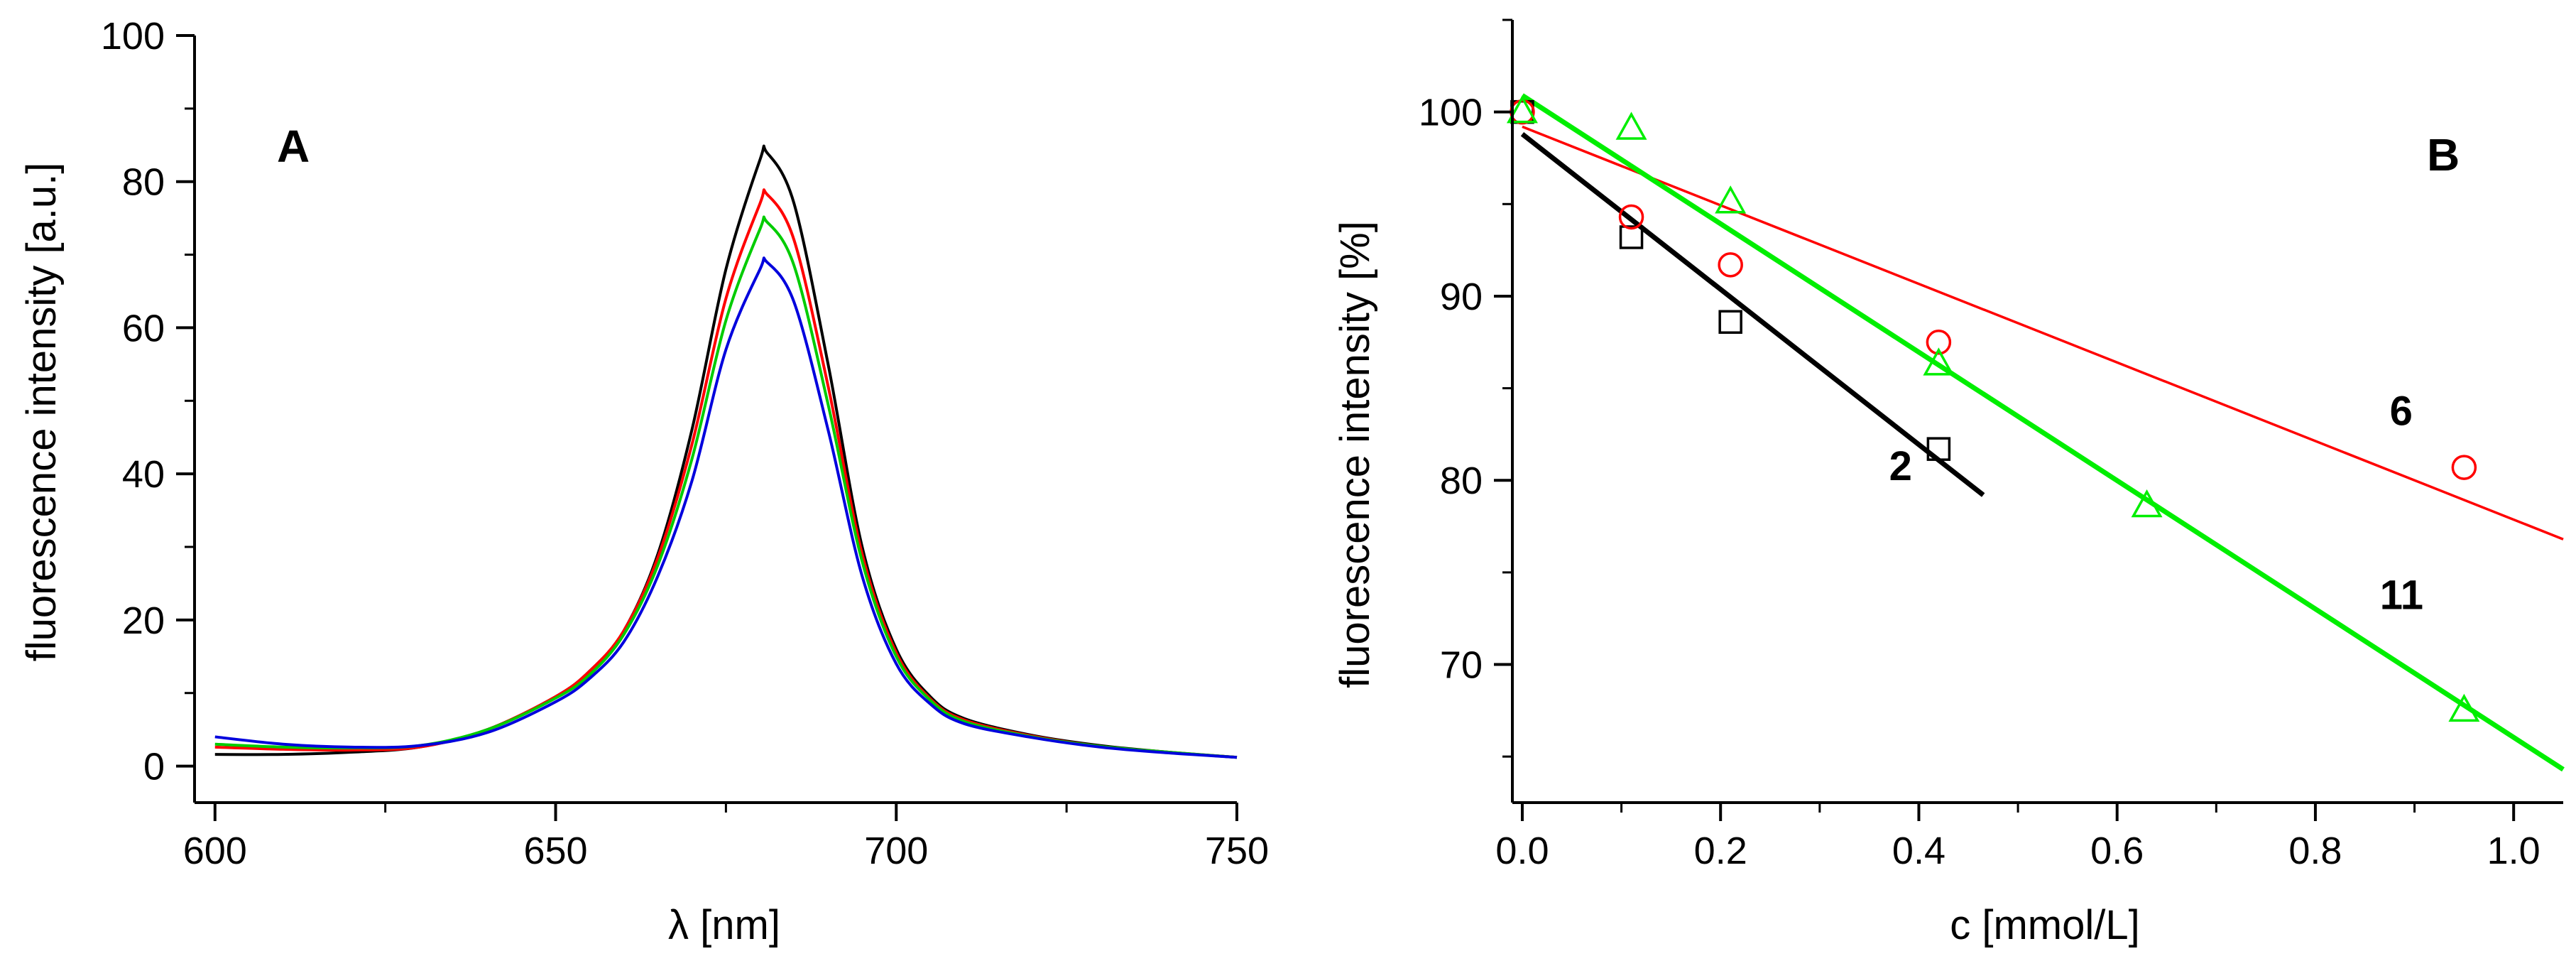 The width and height of the screenshot is (2576, 961). I want to click on panel-a-y-tick-label: 80, so click(143, 182).